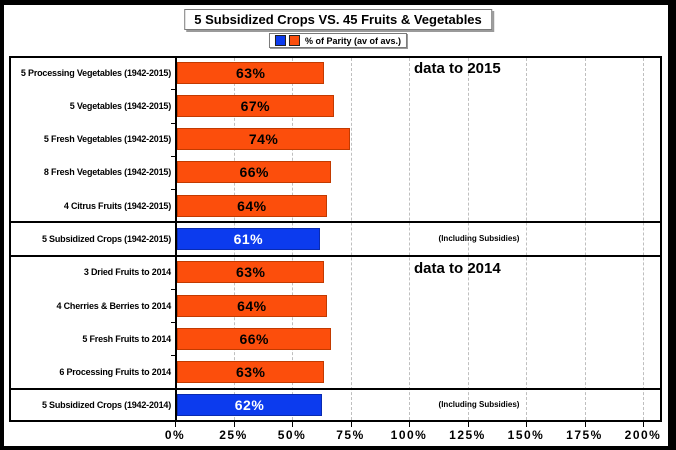 The image size is (676, 450). What do you see at coordinates (353, 40) in the screenshot?
I see `legend-label: % of Parity (av of avs.)` at bounding box center [353, 40].